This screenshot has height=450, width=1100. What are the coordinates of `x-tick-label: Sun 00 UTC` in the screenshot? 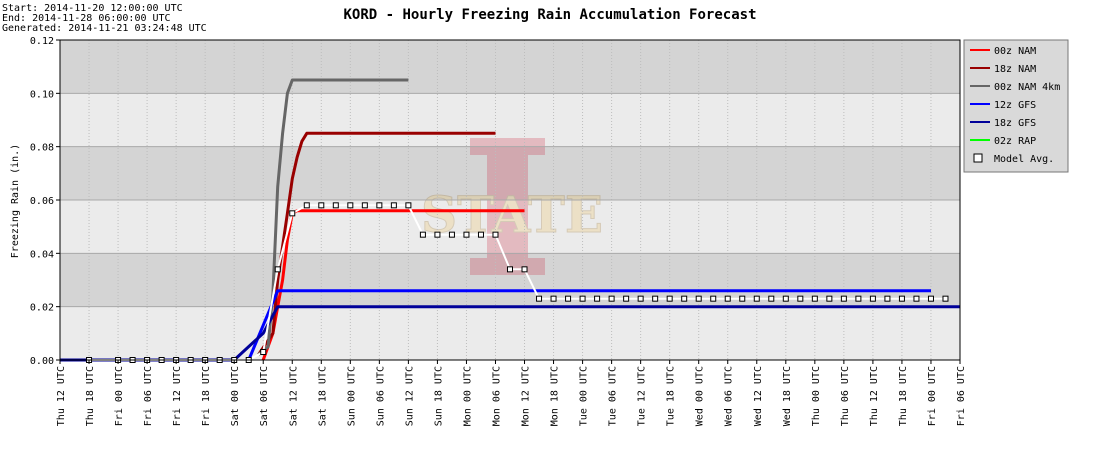 It's located at (351, 396).